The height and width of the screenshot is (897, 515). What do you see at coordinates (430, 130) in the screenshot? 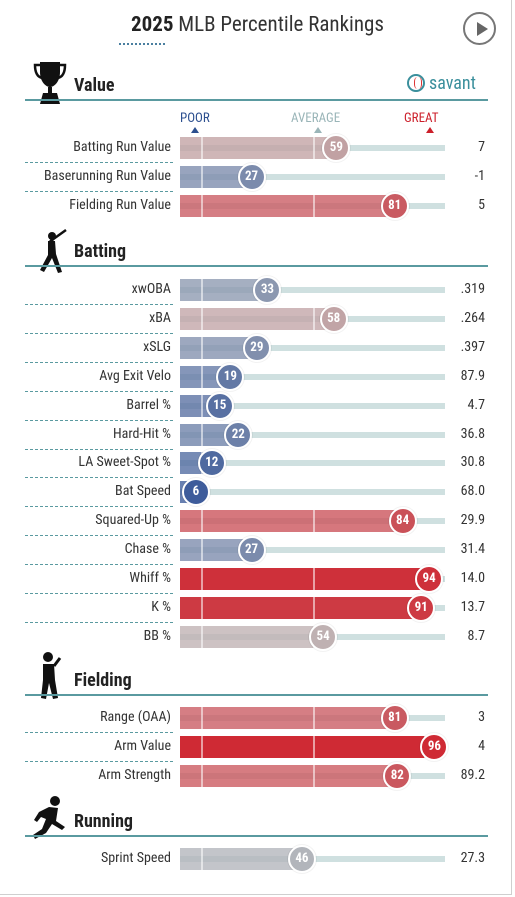
I see `scale-great-marker` at bounding box center [430, 130].